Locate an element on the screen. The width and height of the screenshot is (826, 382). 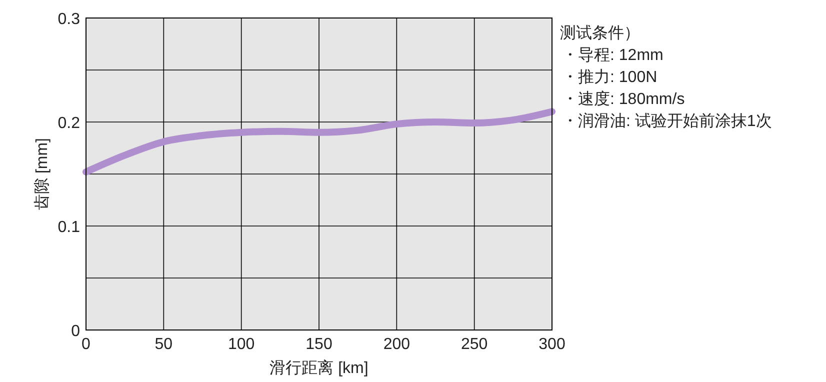
y-tick-label: 0.1 is located at coordinates (69, 227).